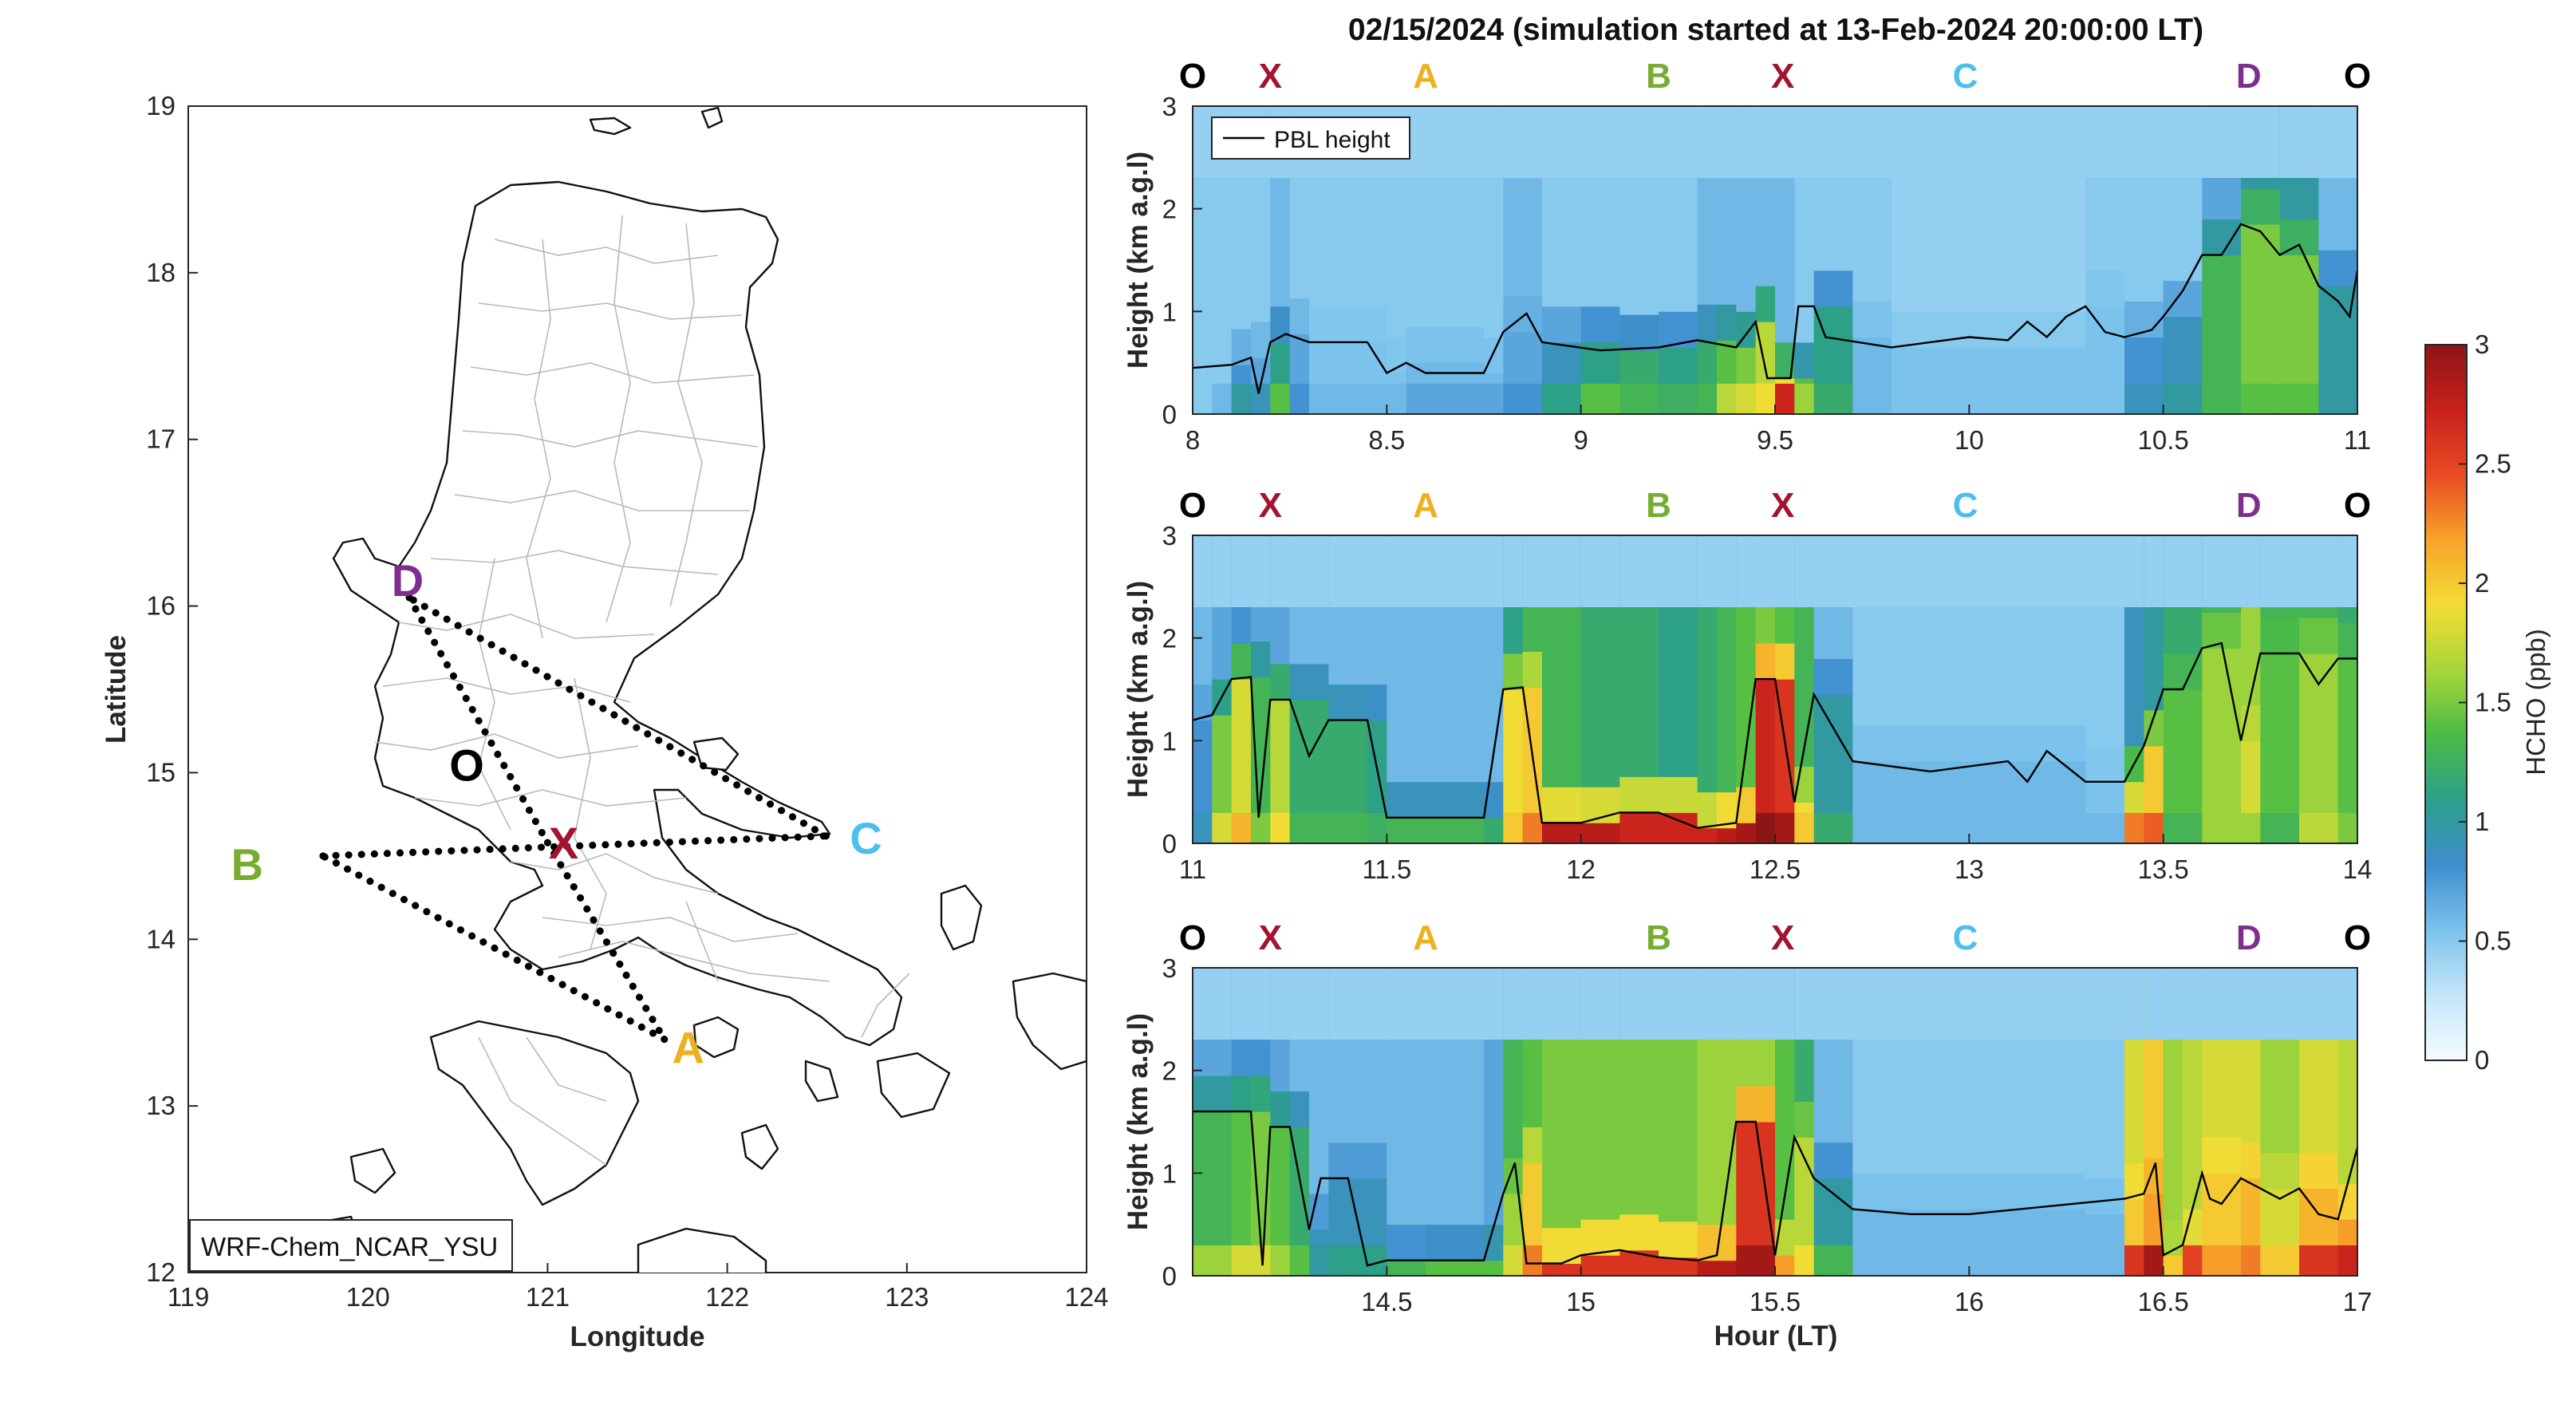 The width and height of the screenshot is (2576, 1413). What do you see at coordinates (2482, 583) in the screenshot?
I see `colorbar-tick-label: 2` at bounding box center [2482, 583].